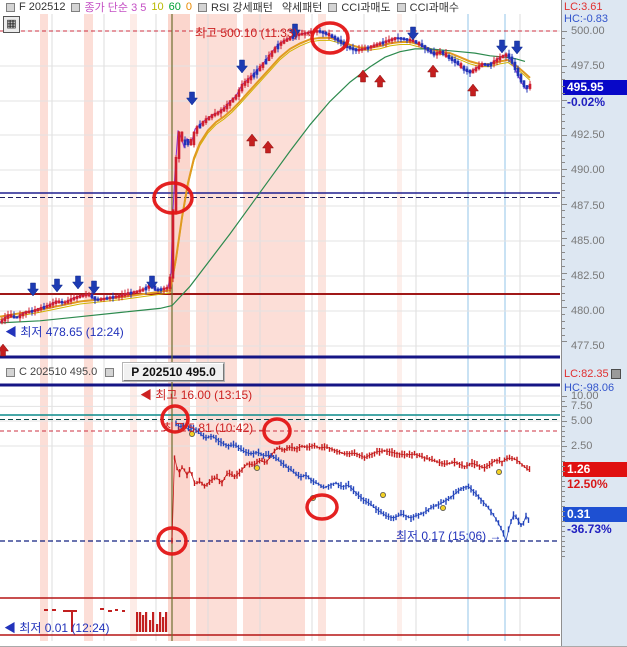 This screenshot has height=647, width=627. What do you see at coordinates (588, 311) in the screenshot?
I see `y-axis-tick-label: 480.00` at bounding box center [588, 311].